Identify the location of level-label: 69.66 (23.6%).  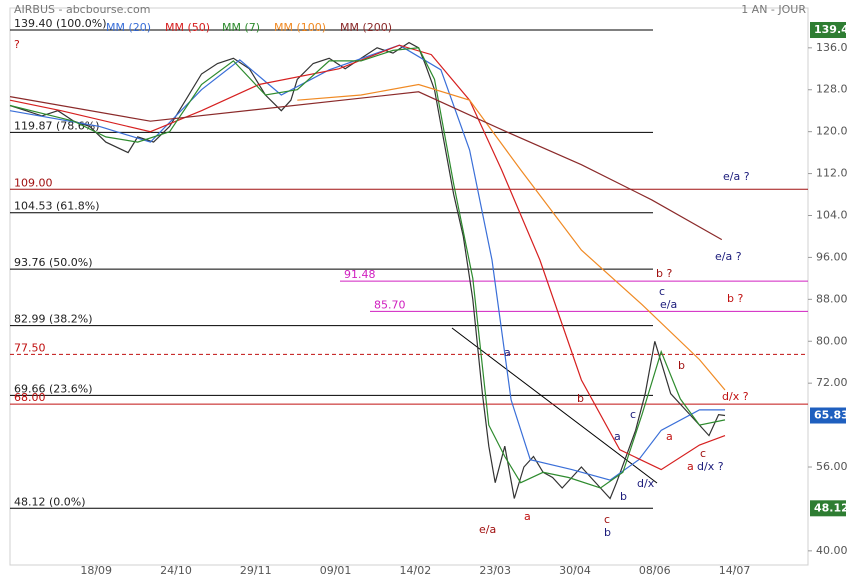
(53, 388).